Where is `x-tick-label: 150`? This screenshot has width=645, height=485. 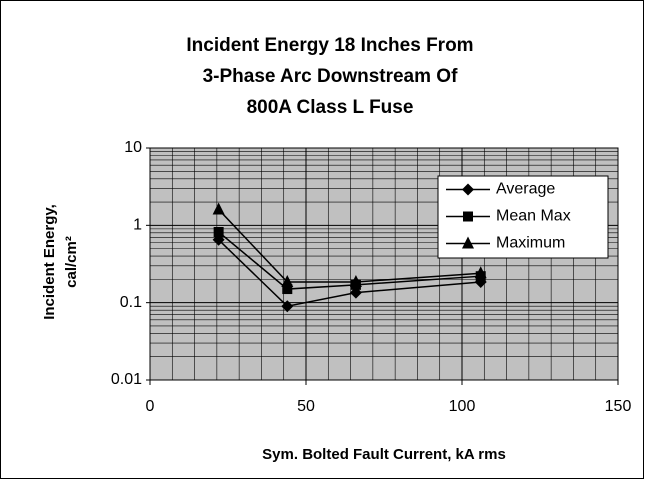 x-tick-label: 150 is located at coordinates (618, 406).